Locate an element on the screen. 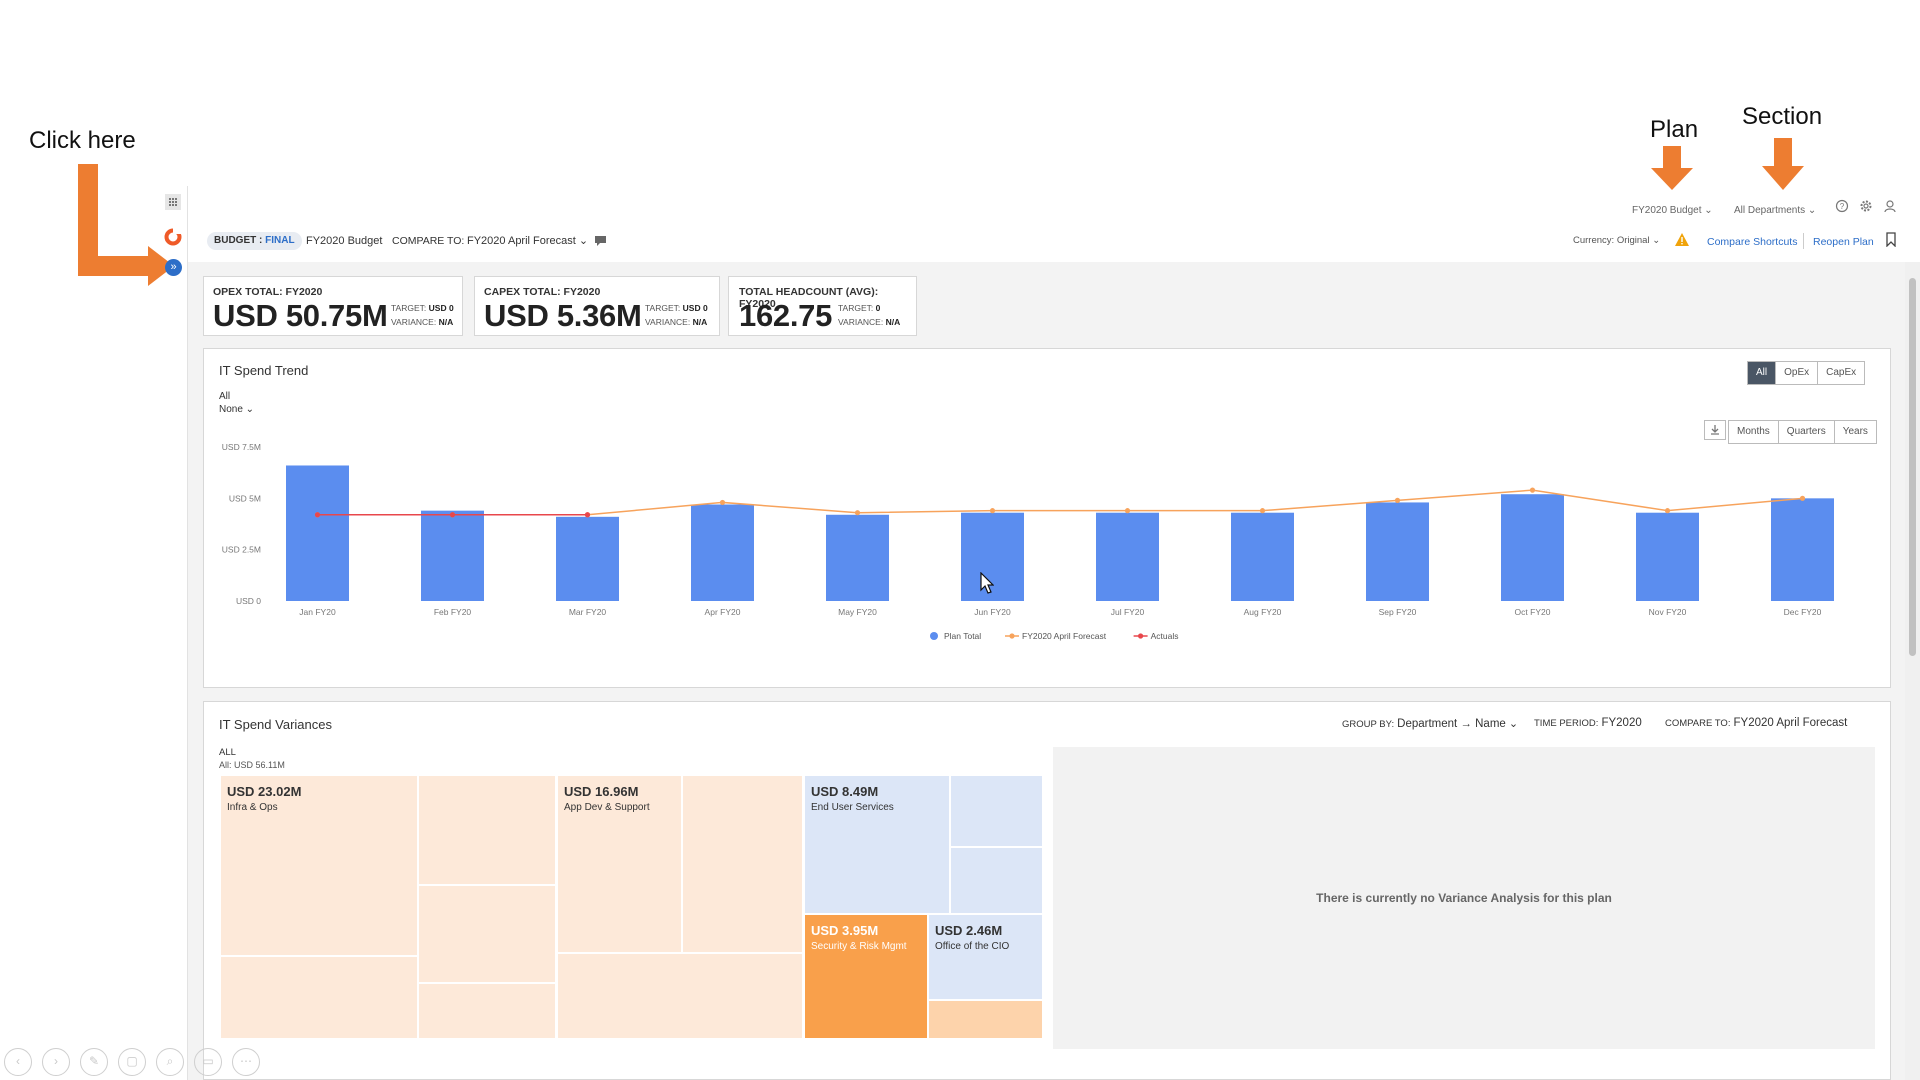  gear-icon is located at coordinates (1866, 206).